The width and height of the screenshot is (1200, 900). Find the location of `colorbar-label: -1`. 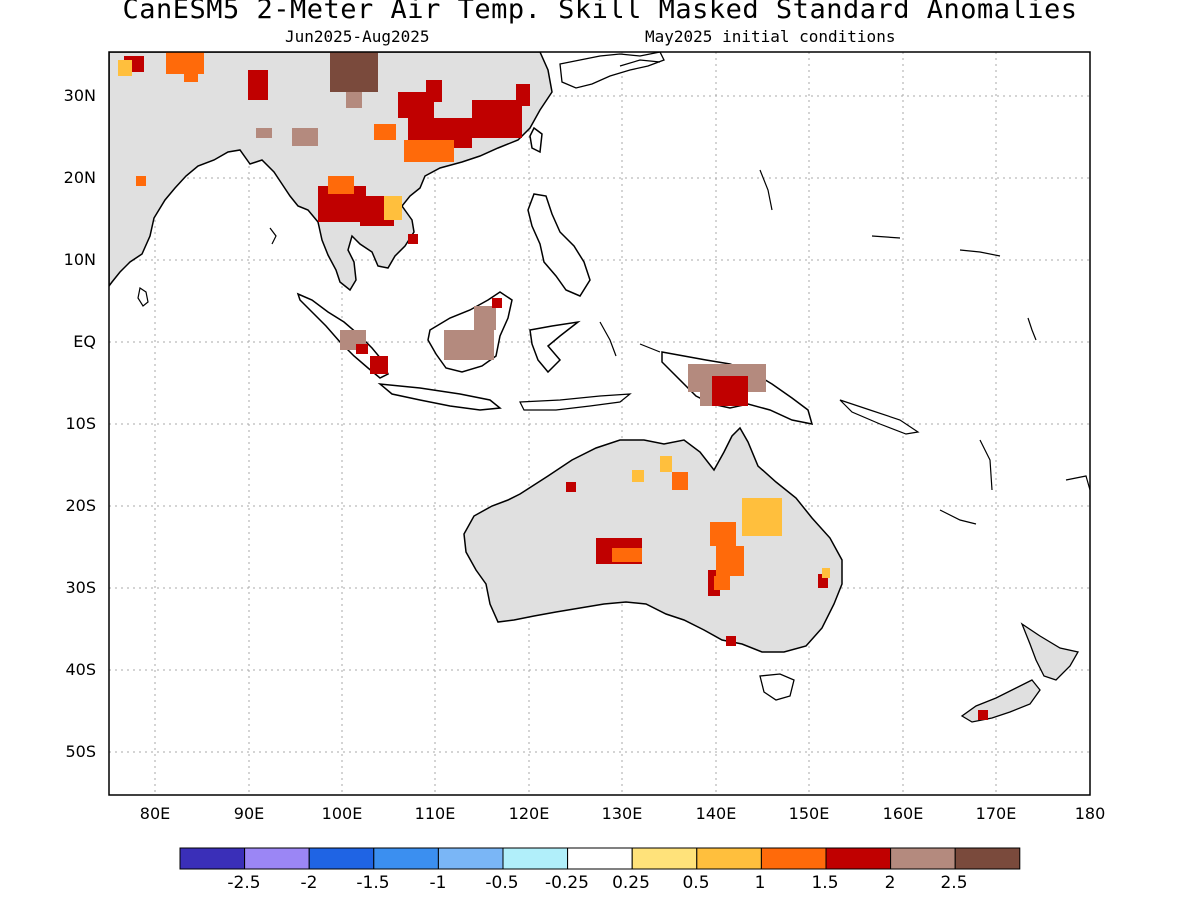

colorbar-label: -1 is located at coordinates (438, 883).